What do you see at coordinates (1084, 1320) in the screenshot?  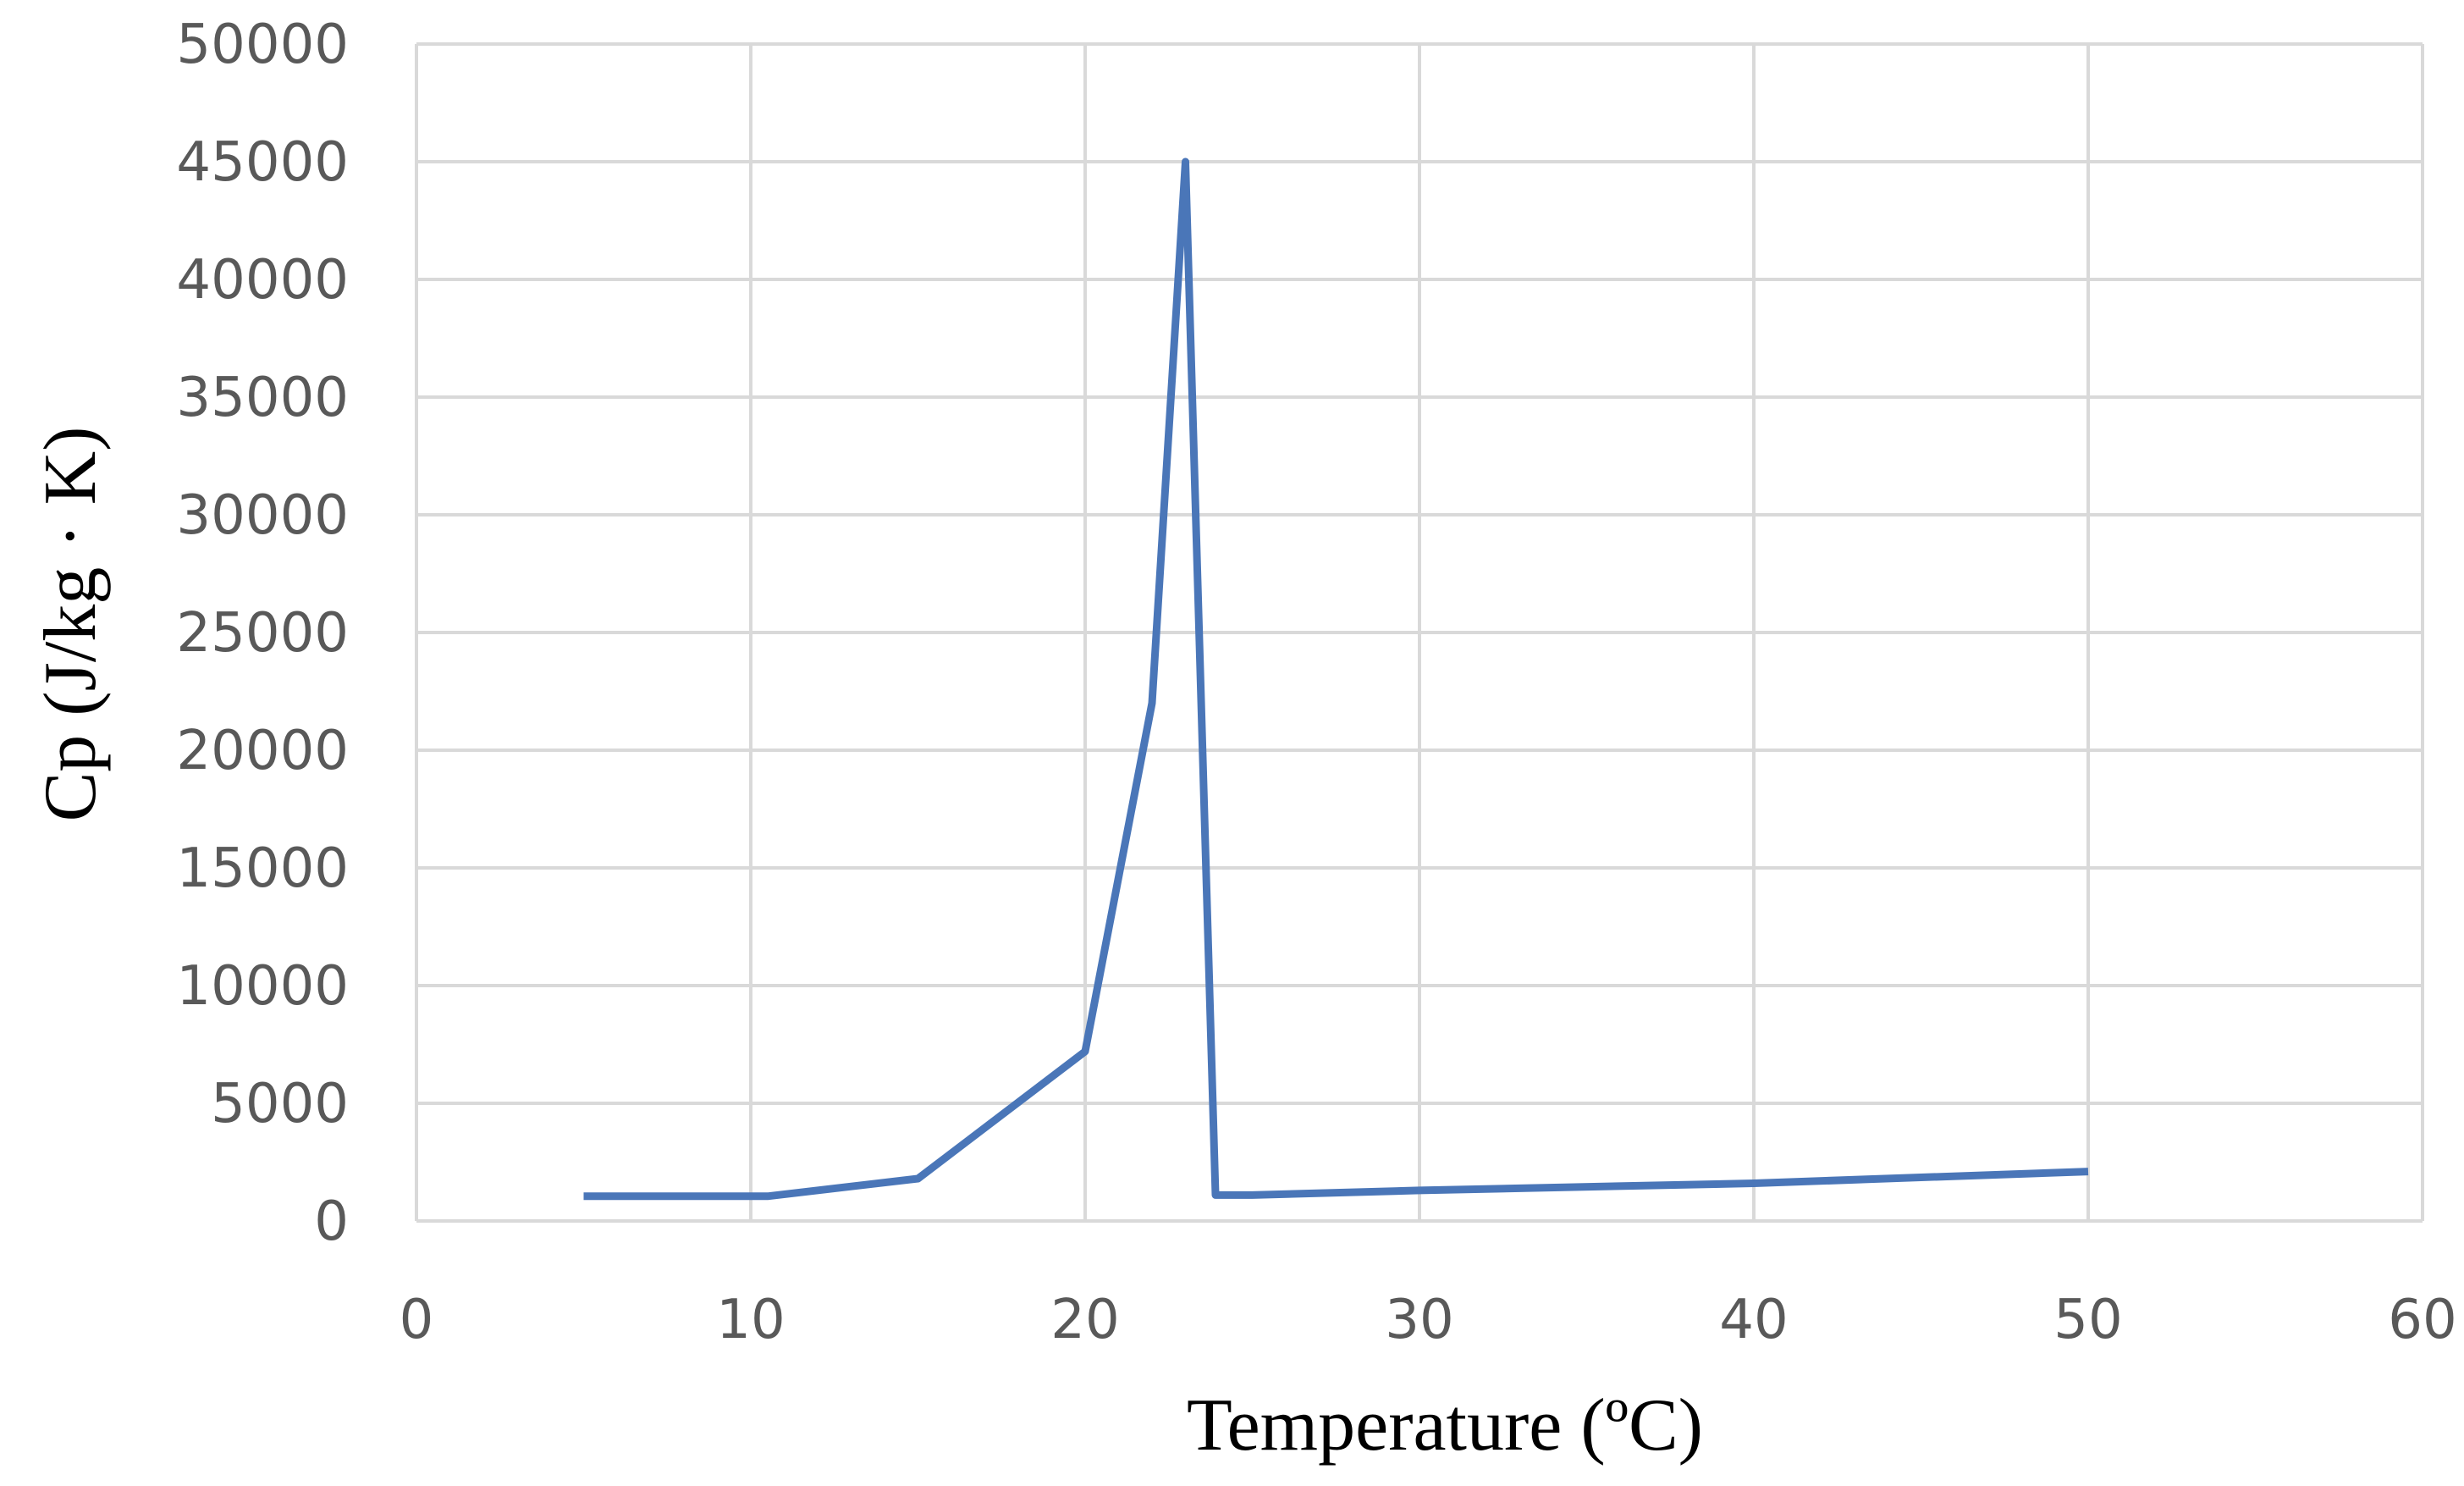 I see `x-tick-label: 20` at bounding box center [1084, 1320].